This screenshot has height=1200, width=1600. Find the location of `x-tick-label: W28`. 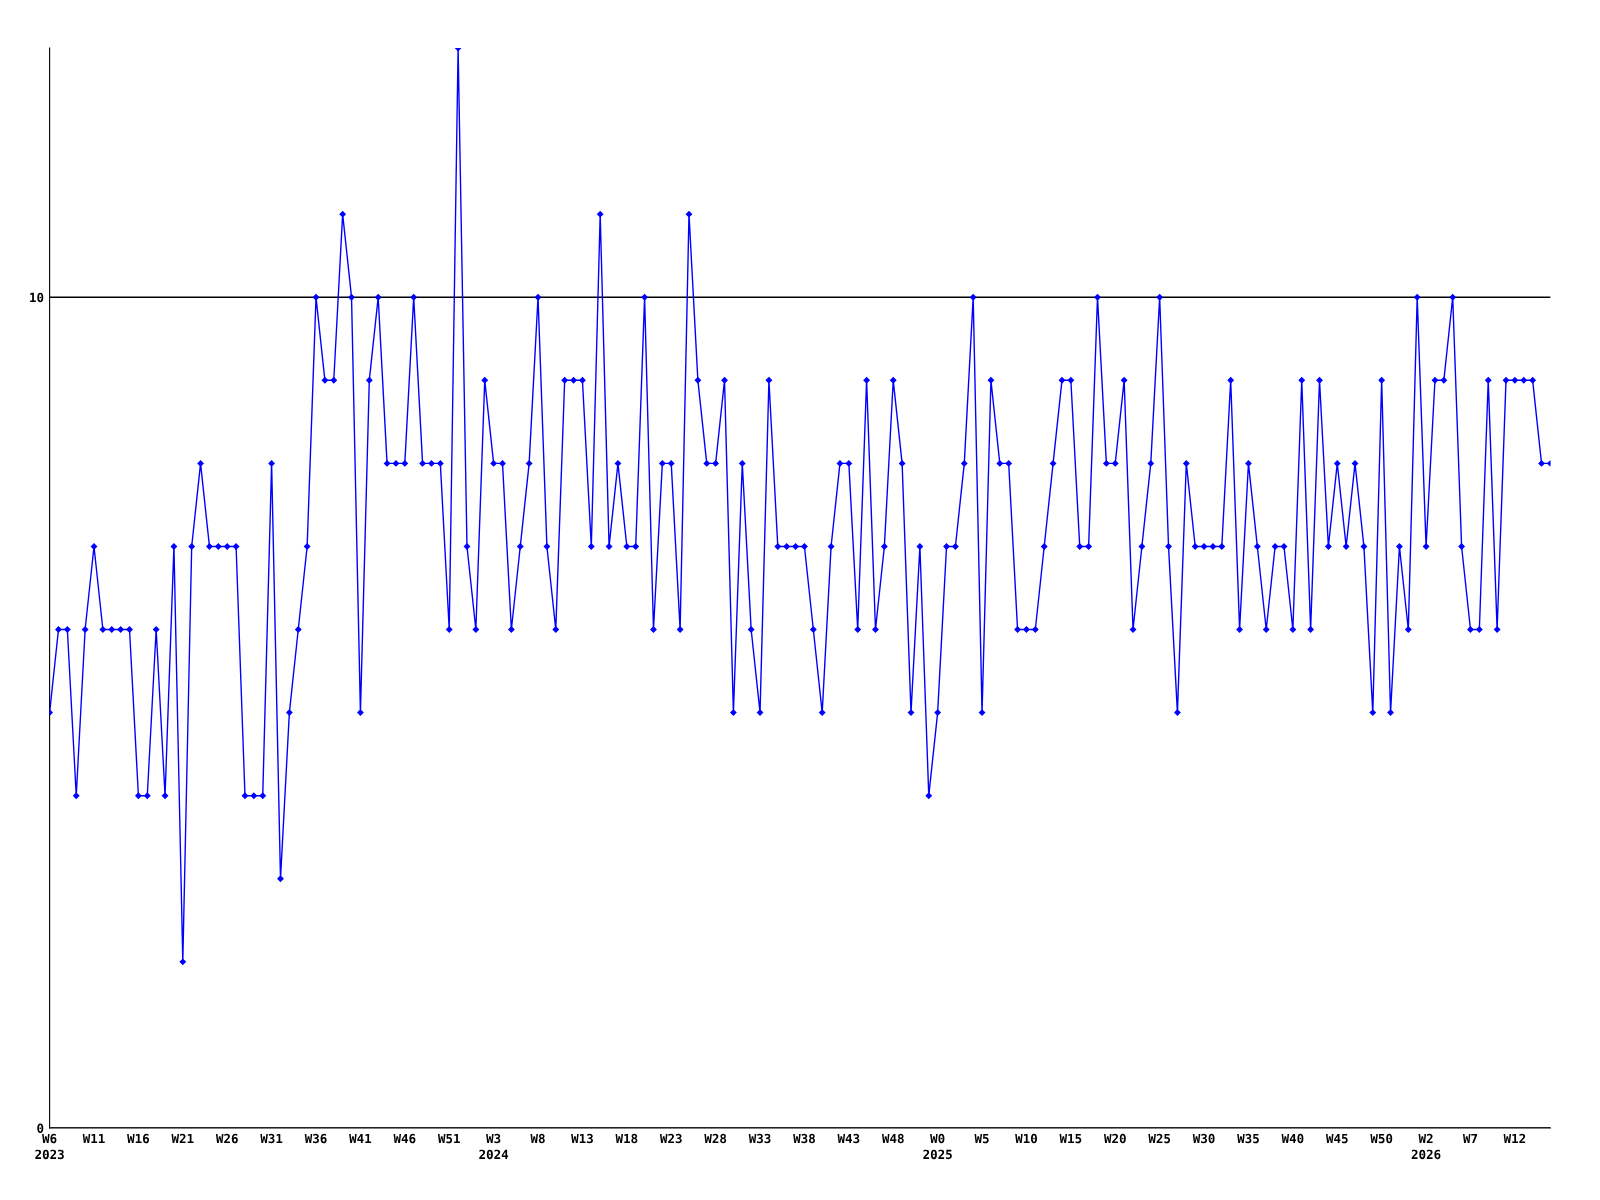

x-tick-label: W28 is located at coordinates (715, 1138).